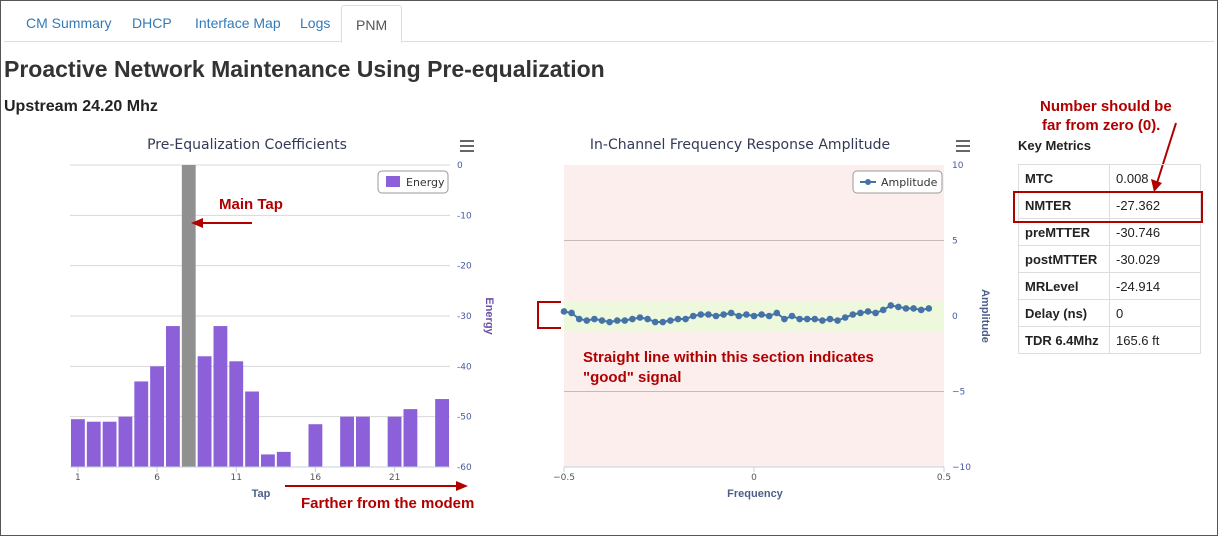 The image size is (1218, 536). Describe the element at coordinates (1155, 286) in the screenshot. I see `metric-value: -24.914` at that location.